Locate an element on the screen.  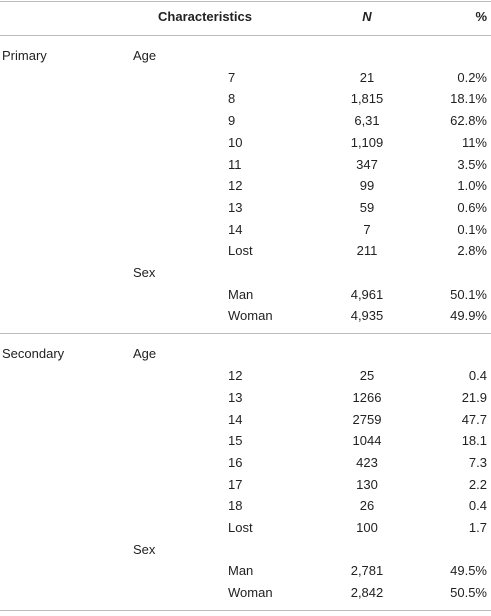
n-value: 1044 is located at coordinates (367, 441).